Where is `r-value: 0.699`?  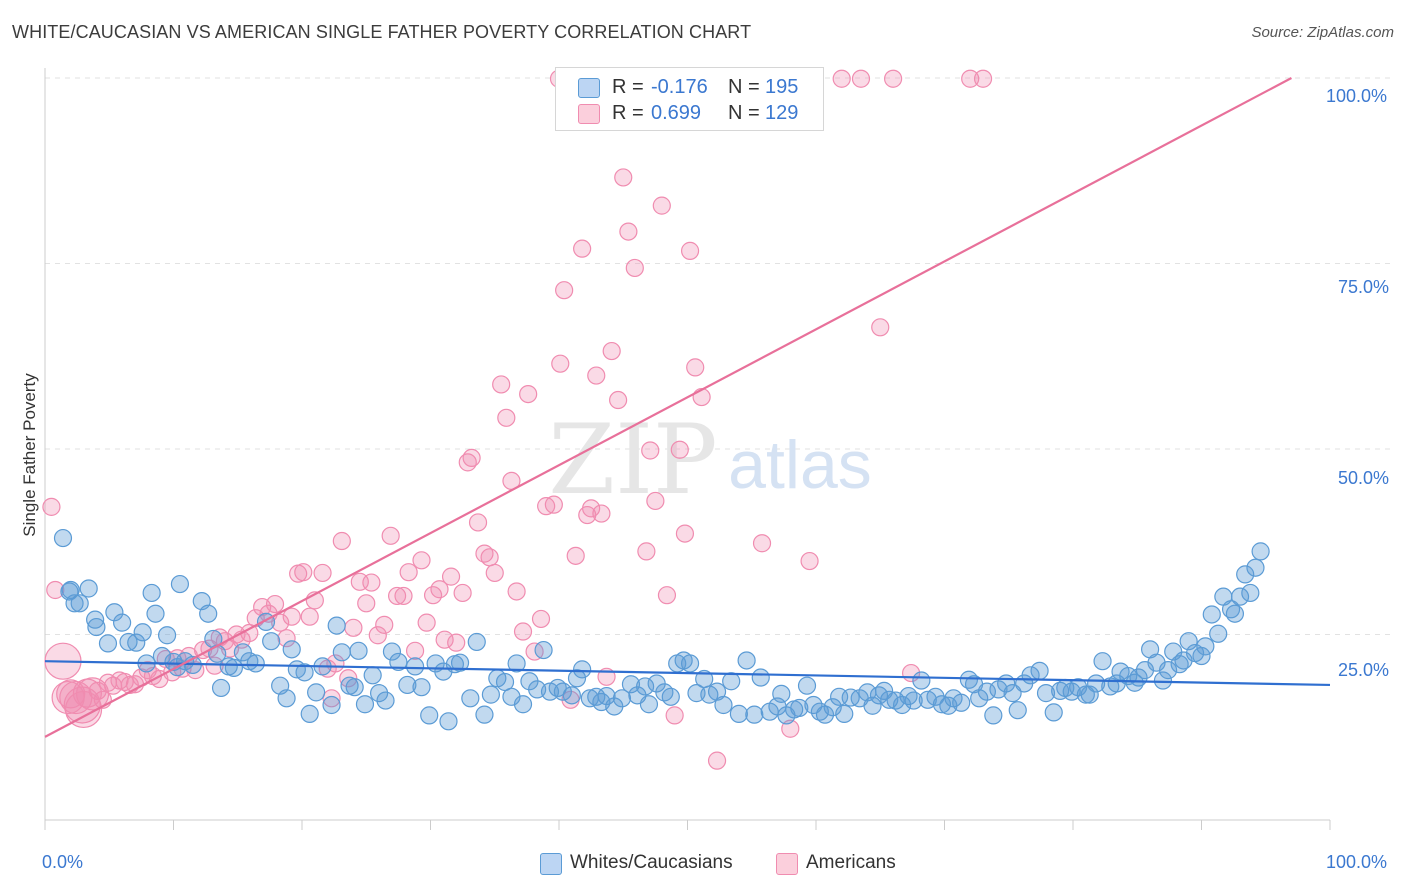 r-value: 0.699 is located at coordinates (676, 113).